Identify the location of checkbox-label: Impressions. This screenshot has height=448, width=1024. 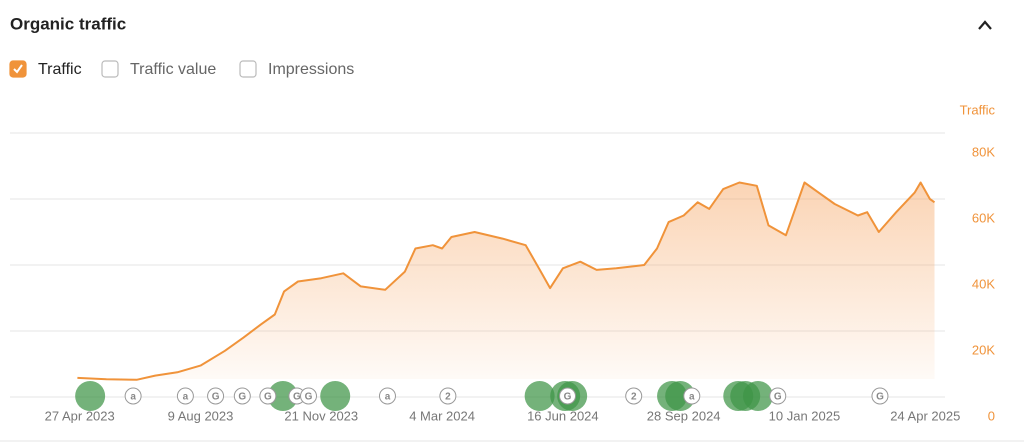
(311, 69).